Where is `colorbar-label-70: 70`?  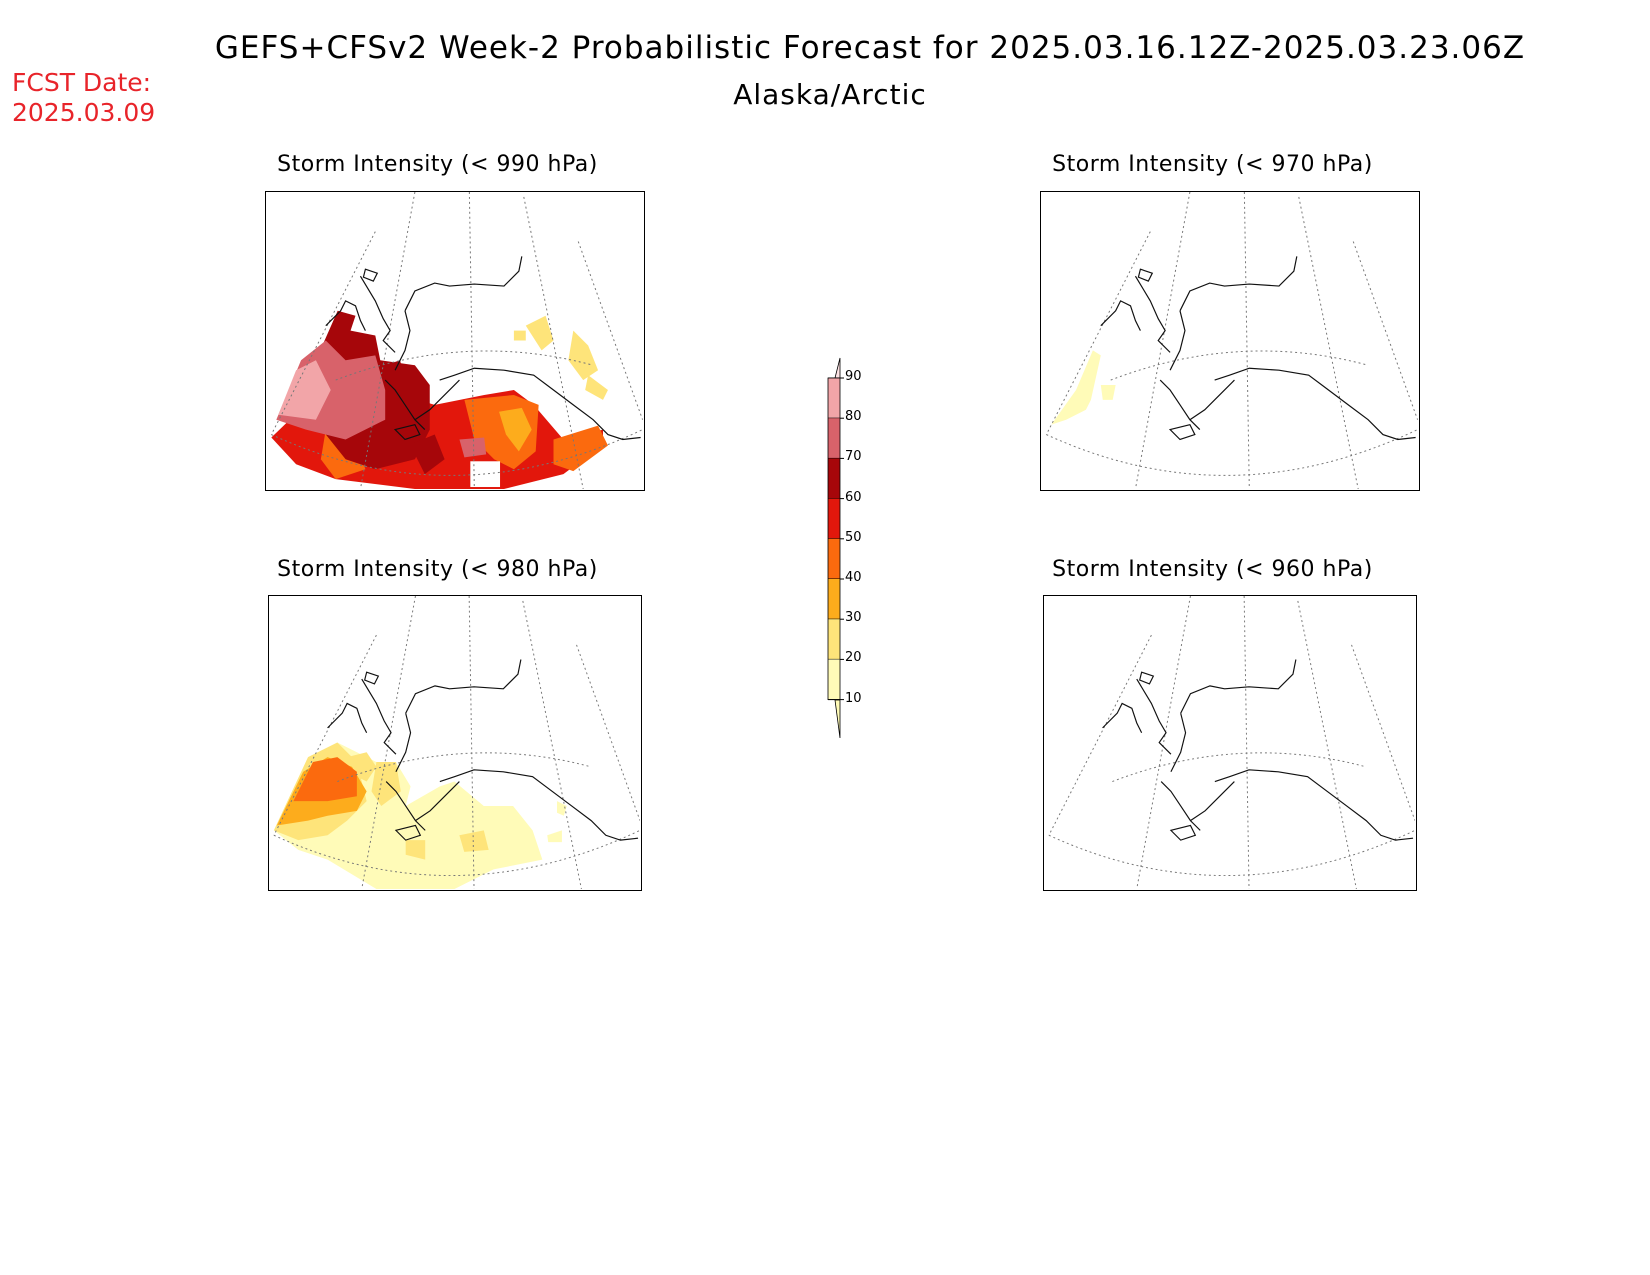 colorbar-label-70: 70 is located at coordinates (853, 457).